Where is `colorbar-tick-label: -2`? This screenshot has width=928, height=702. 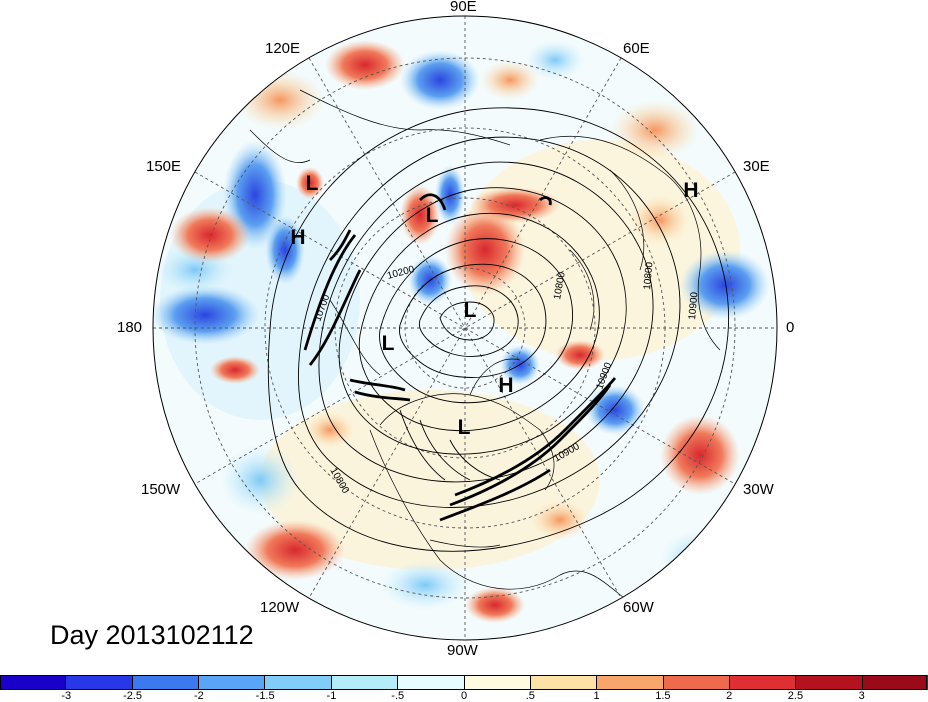
colorbar-tick-label: -2 is located at coordinates (198, 696).